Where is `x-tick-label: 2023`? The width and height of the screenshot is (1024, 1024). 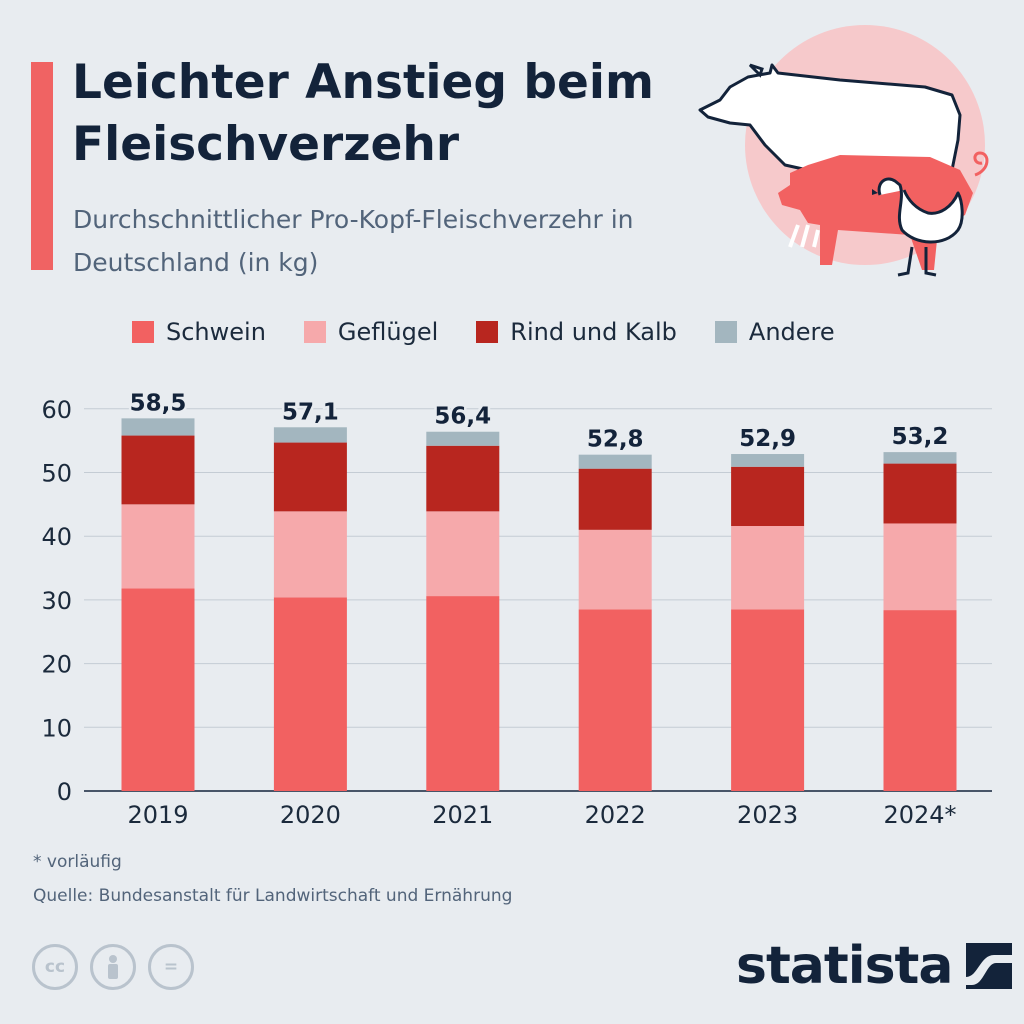 x-tick-label: 2023 is located at coordinates (767, 815).